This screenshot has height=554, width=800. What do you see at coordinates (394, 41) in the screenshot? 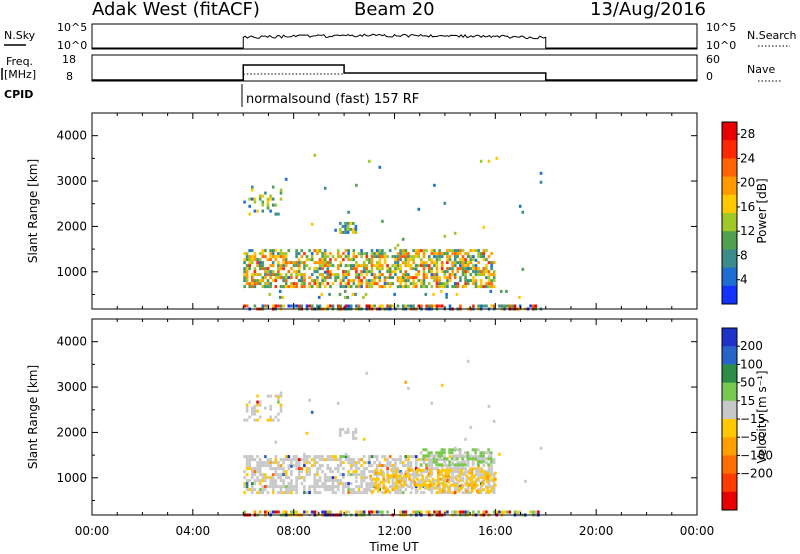
I see `nsky-trace` at bounding box center [394, 41].